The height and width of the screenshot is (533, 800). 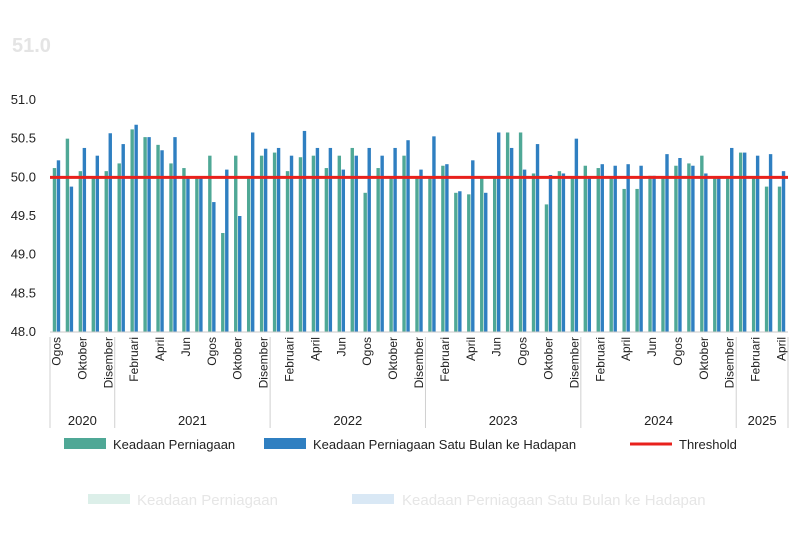 What do you see at coordinates (444, 444) in the screenshot?
I see `legend-label-keadaan-satu-bulan: Keadaan Perniagaan Satu Bulan ke Hadapan` at bounding box center [444, 444].